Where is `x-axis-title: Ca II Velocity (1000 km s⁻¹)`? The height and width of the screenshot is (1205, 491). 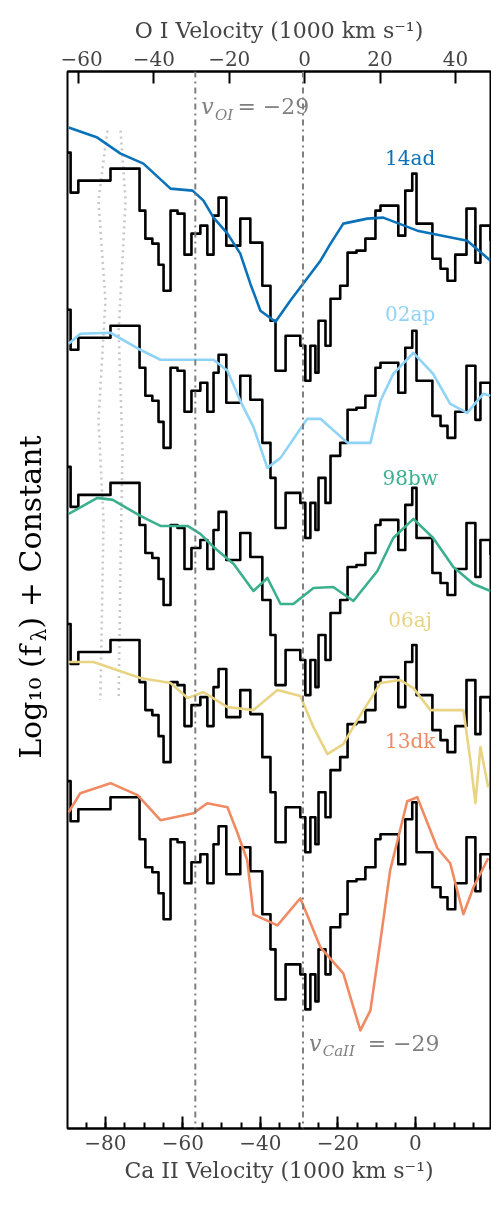
x-axis-title: Ca II Velocity (1000 km s⁻¹) is located at coordinates (279, 1170).